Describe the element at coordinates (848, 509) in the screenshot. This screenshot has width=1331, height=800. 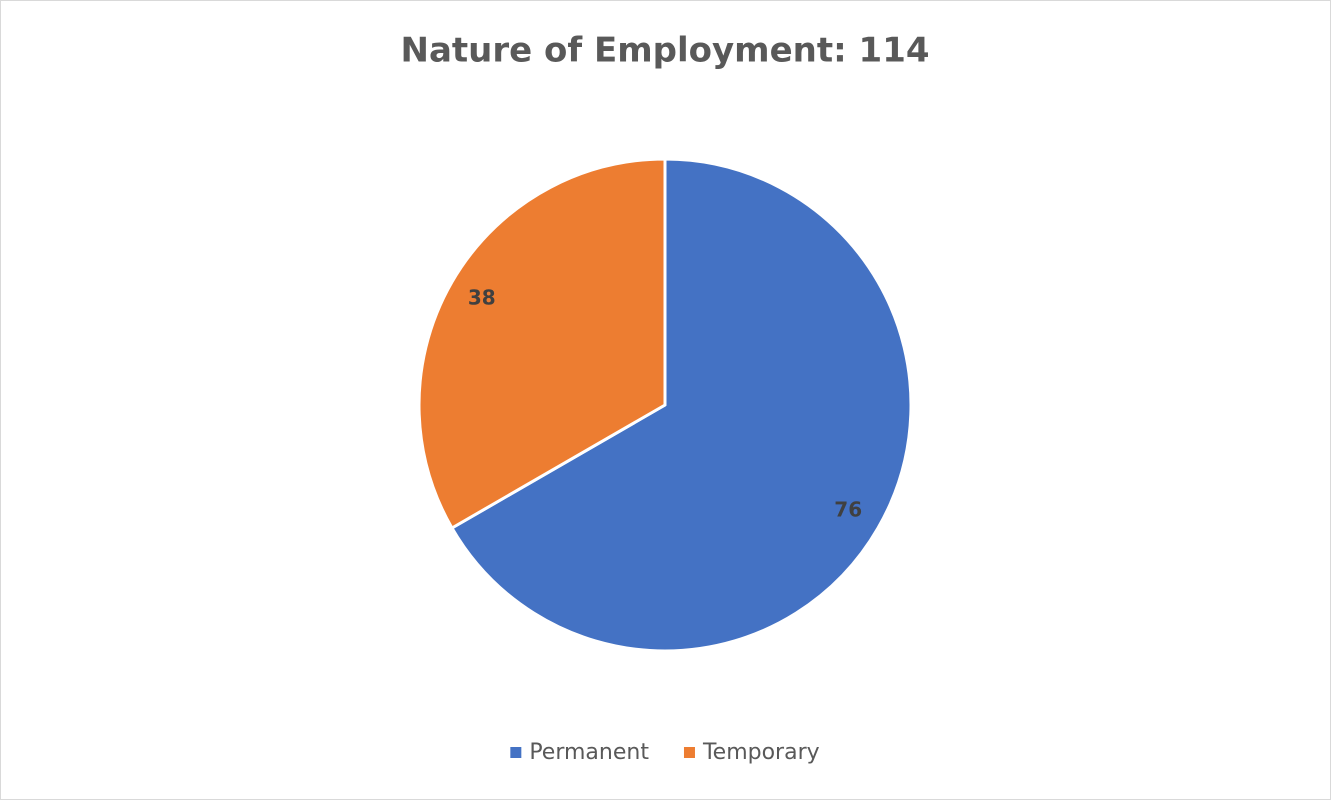
I see `data-label: 76` at that location.